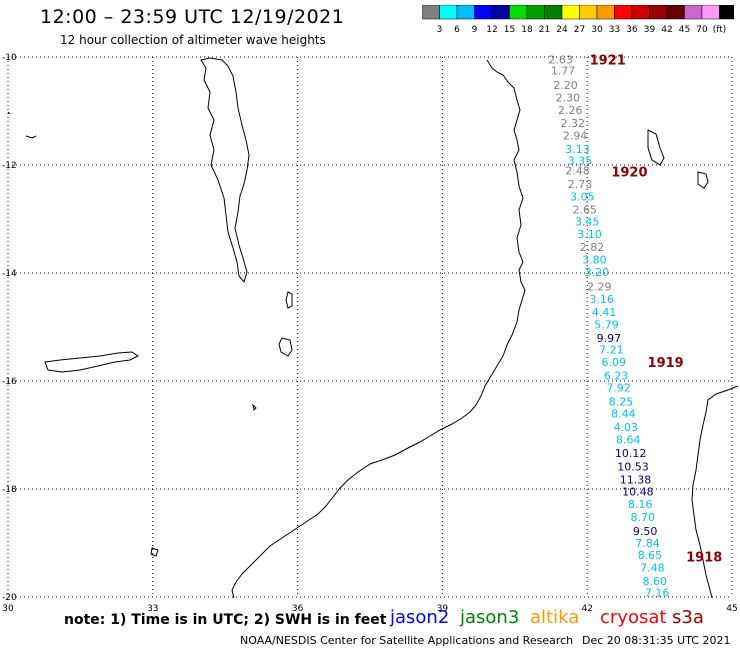  What do you see at coordinates (572, 123) in the screenshot?
I see `swh-observation: 2.32` at bounding box center [572, 123].